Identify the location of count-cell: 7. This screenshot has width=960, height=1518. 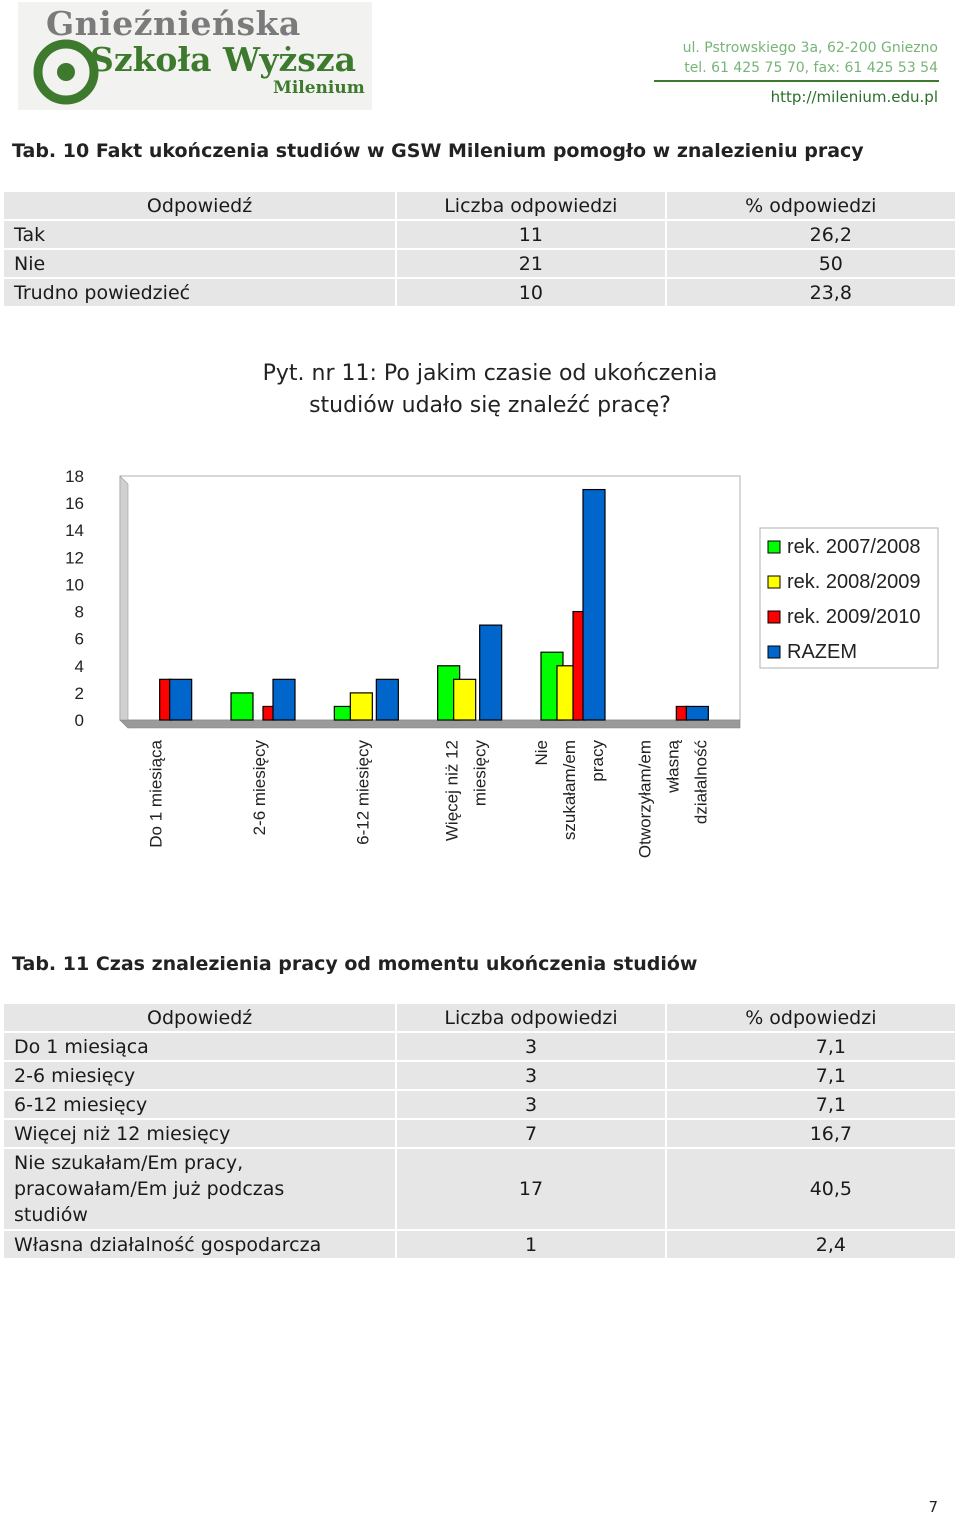
(531, 1133).